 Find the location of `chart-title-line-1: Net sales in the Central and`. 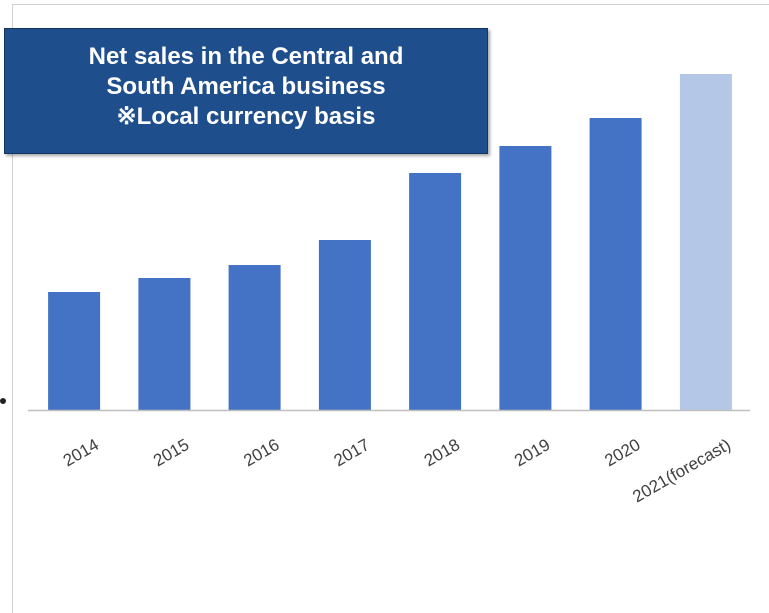

chart-title-line-1: Net sales in the Central and is located at coordinates (246, 56).